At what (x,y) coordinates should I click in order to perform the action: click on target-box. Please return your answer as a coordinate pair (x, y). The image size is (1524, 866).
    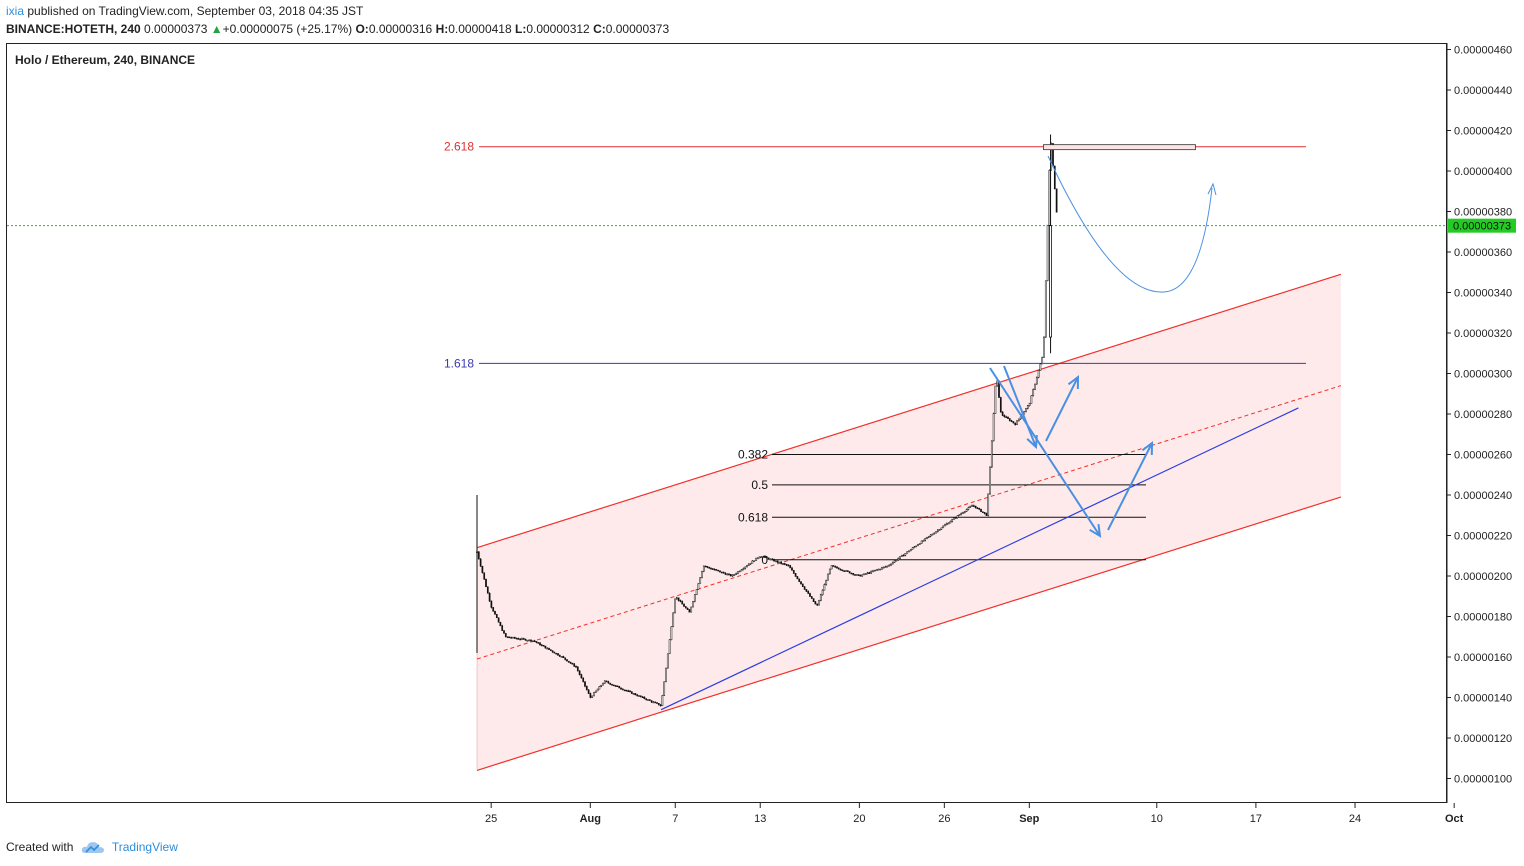
    Looking at the image, I should click on (1119, 147).